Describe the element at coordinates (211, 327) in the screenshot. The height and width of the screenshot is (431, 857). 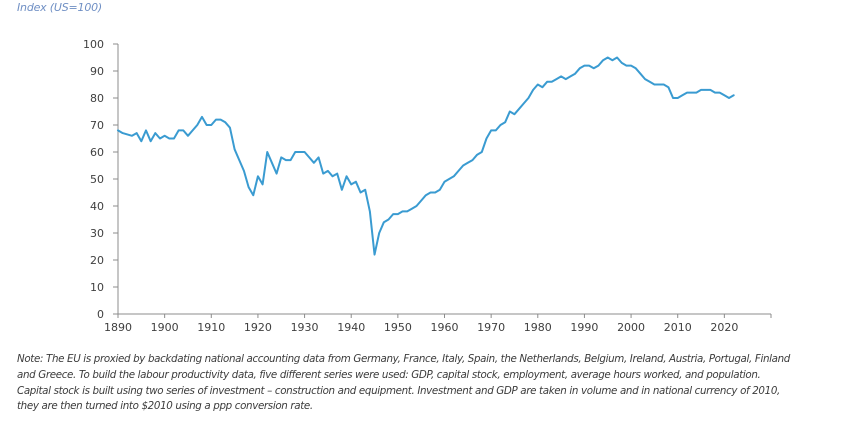
I see `x-tick-label: 1910` at that location.